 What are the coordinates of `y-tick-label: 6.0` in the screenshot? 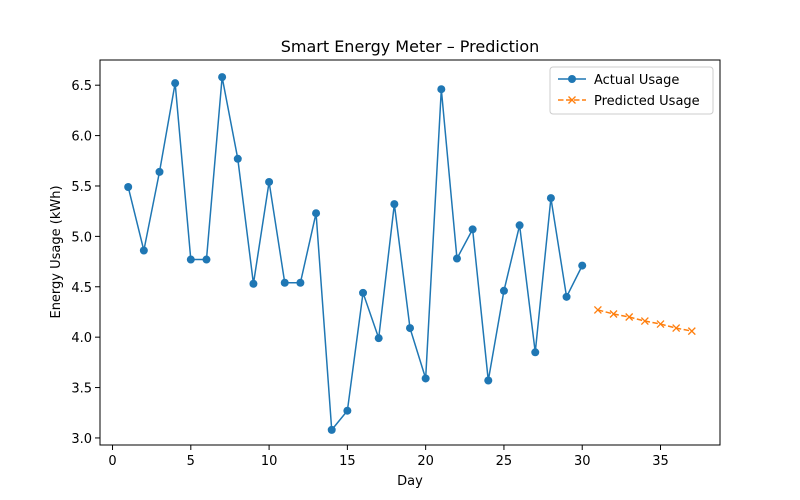 It's located at (81, 137).